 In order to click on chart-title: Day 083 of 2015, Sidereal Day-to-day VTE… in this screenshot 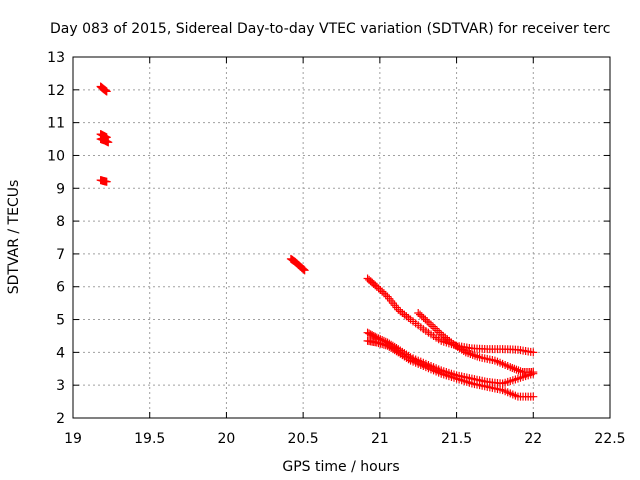, I will do `click(330, 29)`.